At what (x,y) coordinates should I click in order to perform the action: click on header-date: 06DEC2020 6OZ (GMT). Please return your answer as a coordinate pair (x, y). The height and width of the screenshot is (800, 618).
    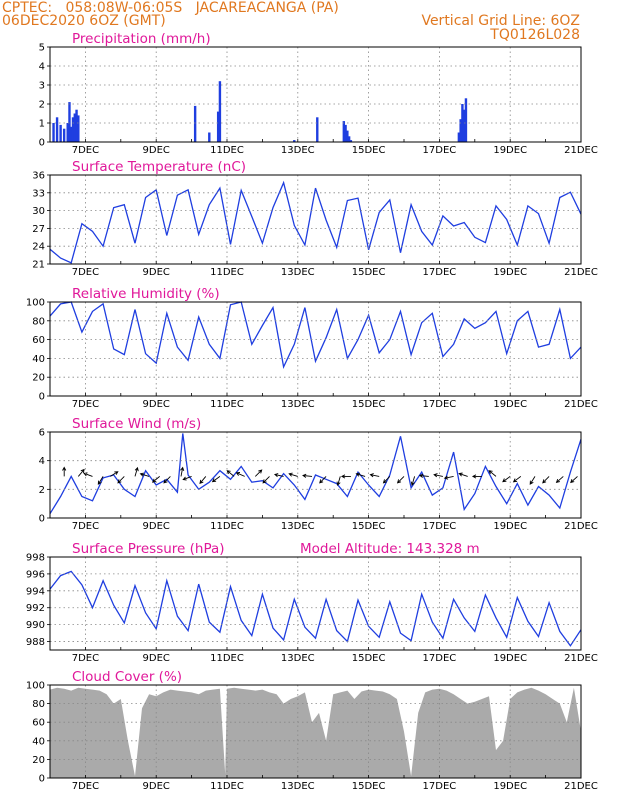
    Looking at the image, I should click on (84, 21).